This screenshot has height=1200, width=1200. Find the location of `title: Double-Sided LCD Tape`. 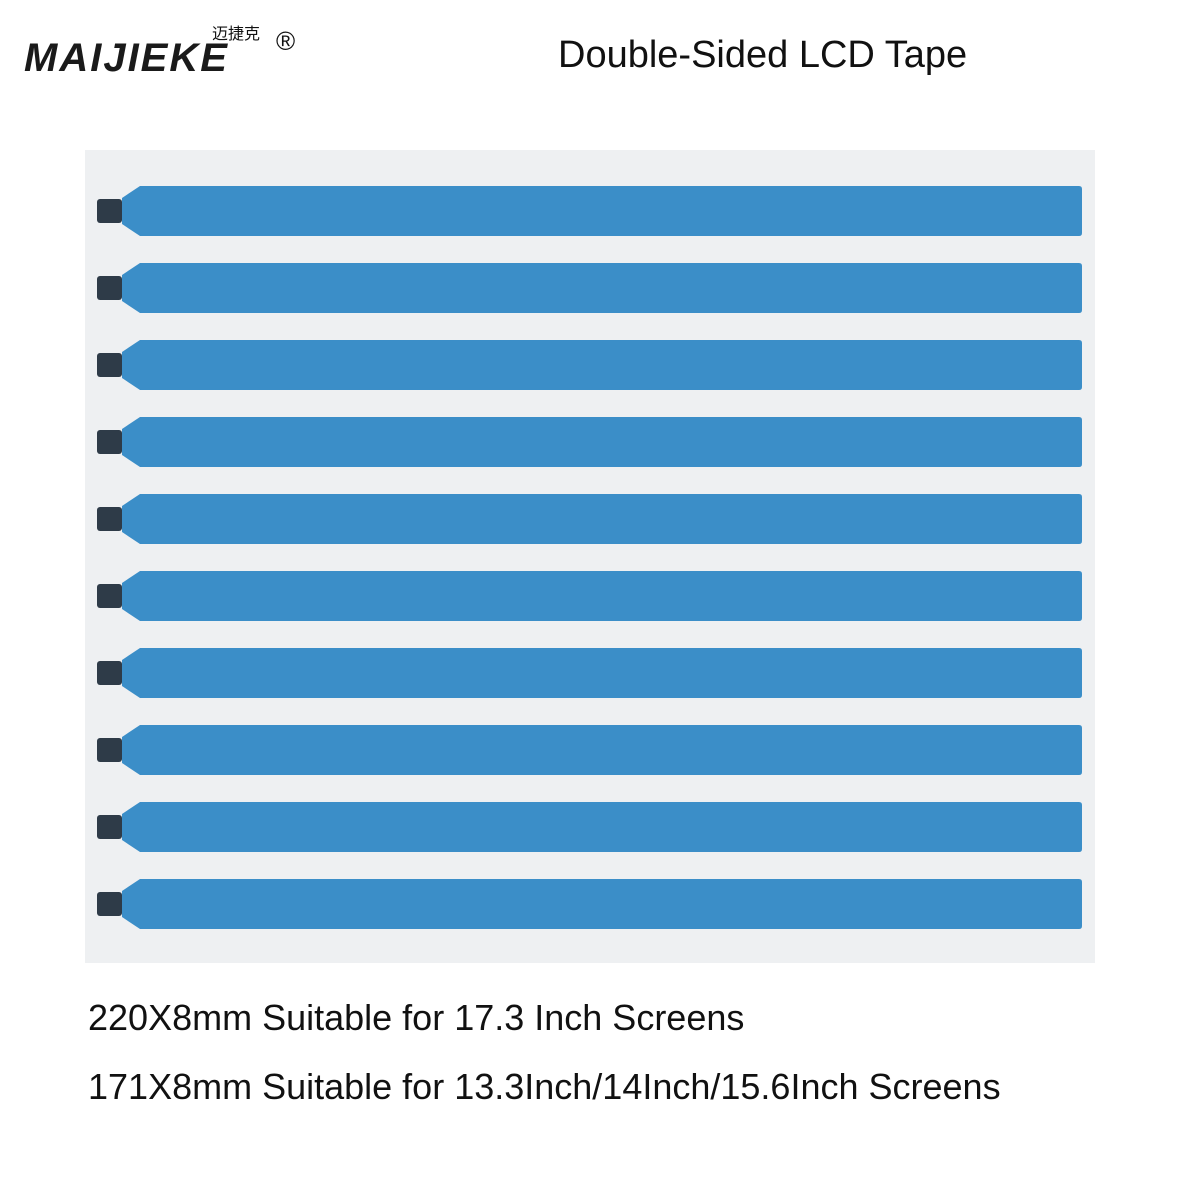

title: Double-Sided LCD Tape is located at coordinates (763, 55).